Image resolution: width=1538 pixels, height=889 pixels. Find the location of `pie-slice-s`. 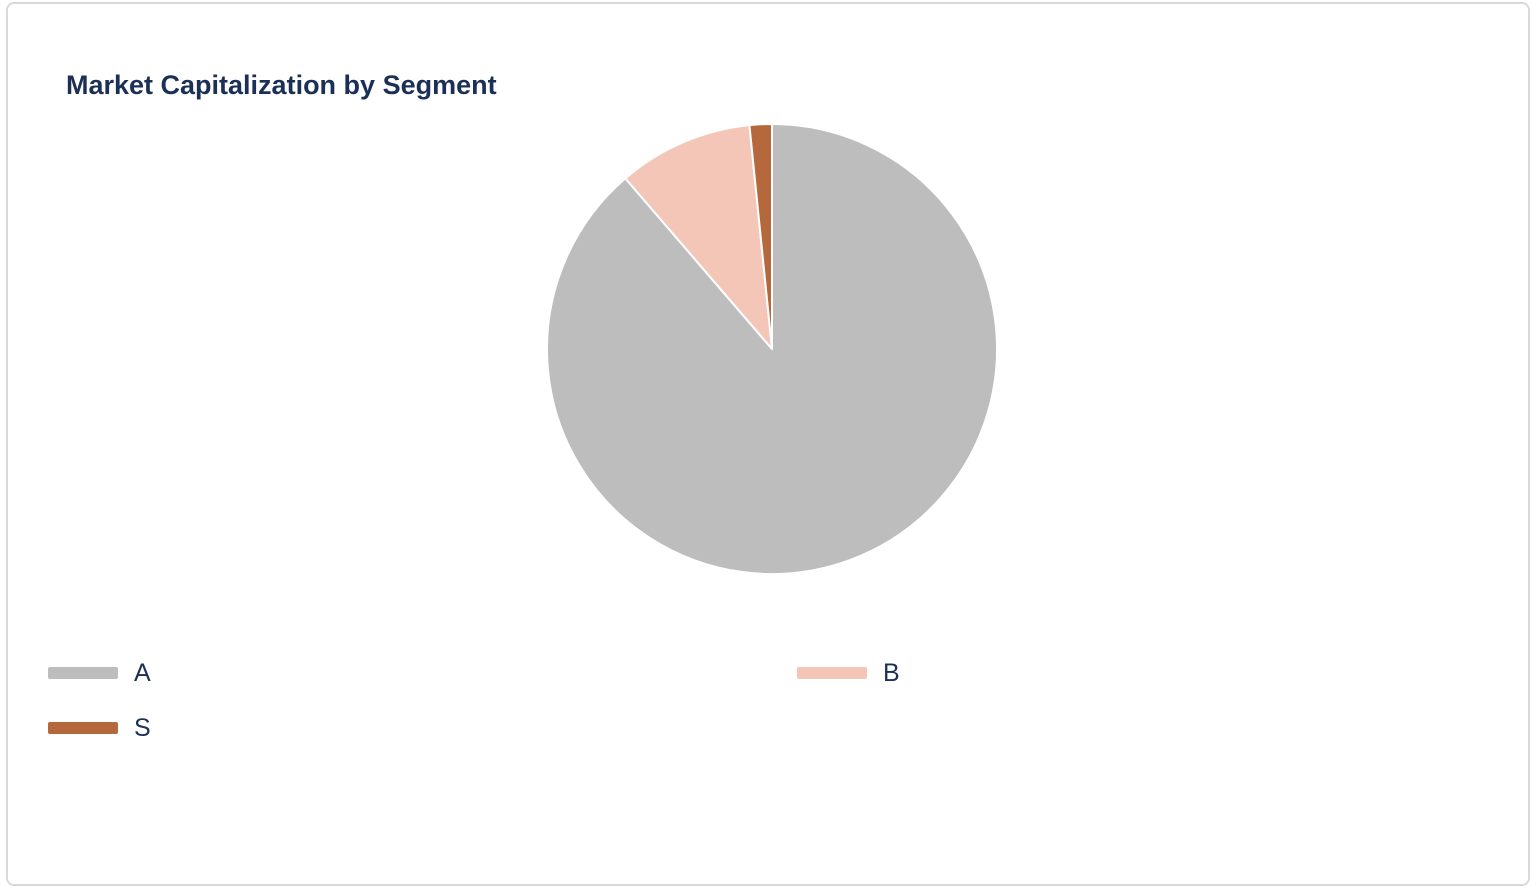

pie-slice-s is located at coordinates (760, 236).